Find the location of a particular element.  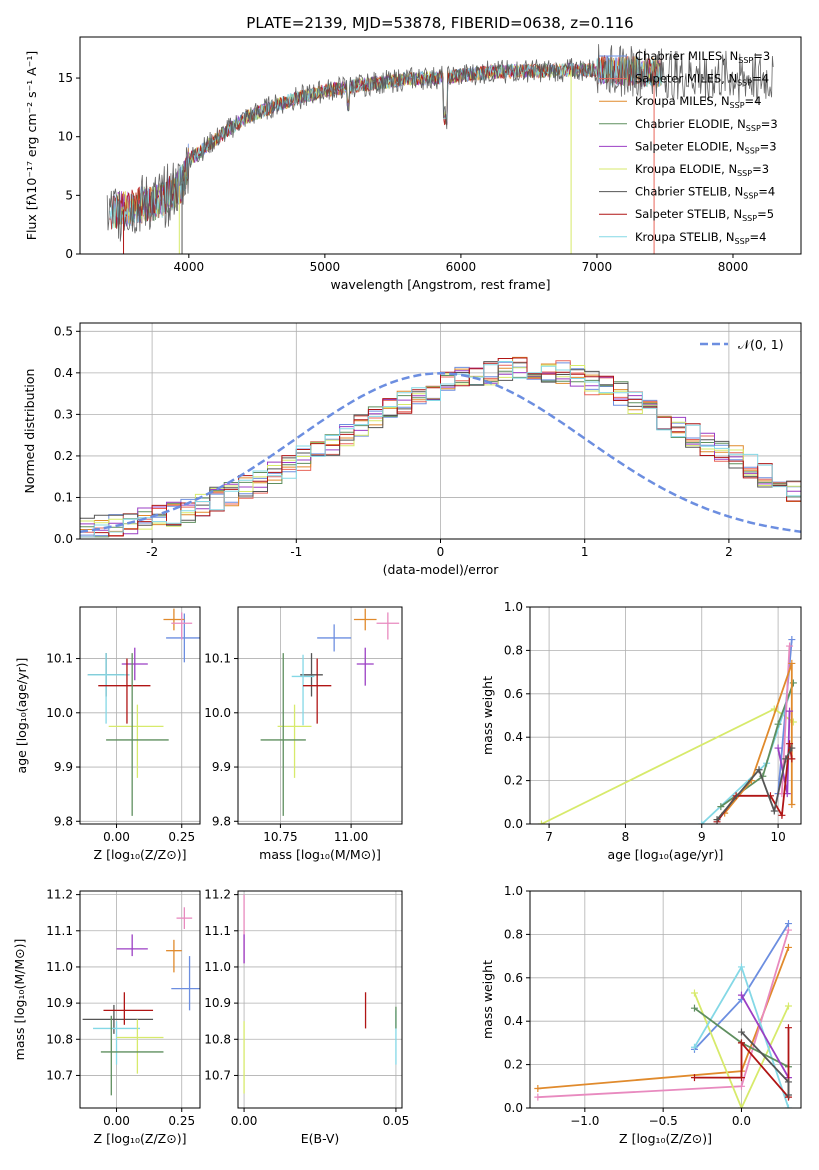

weight-line-kroupa_elodie is located at coordinates (741, 1050).